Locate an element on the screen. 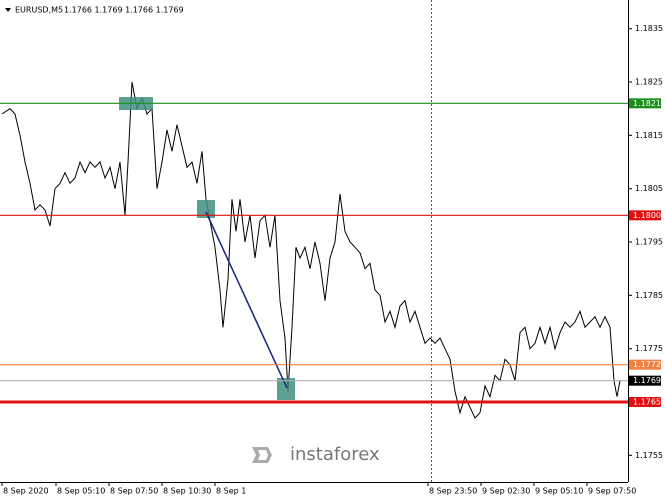 The image size is (665, 499). level-label: 1.1765 is located at coordinates (647, 402).